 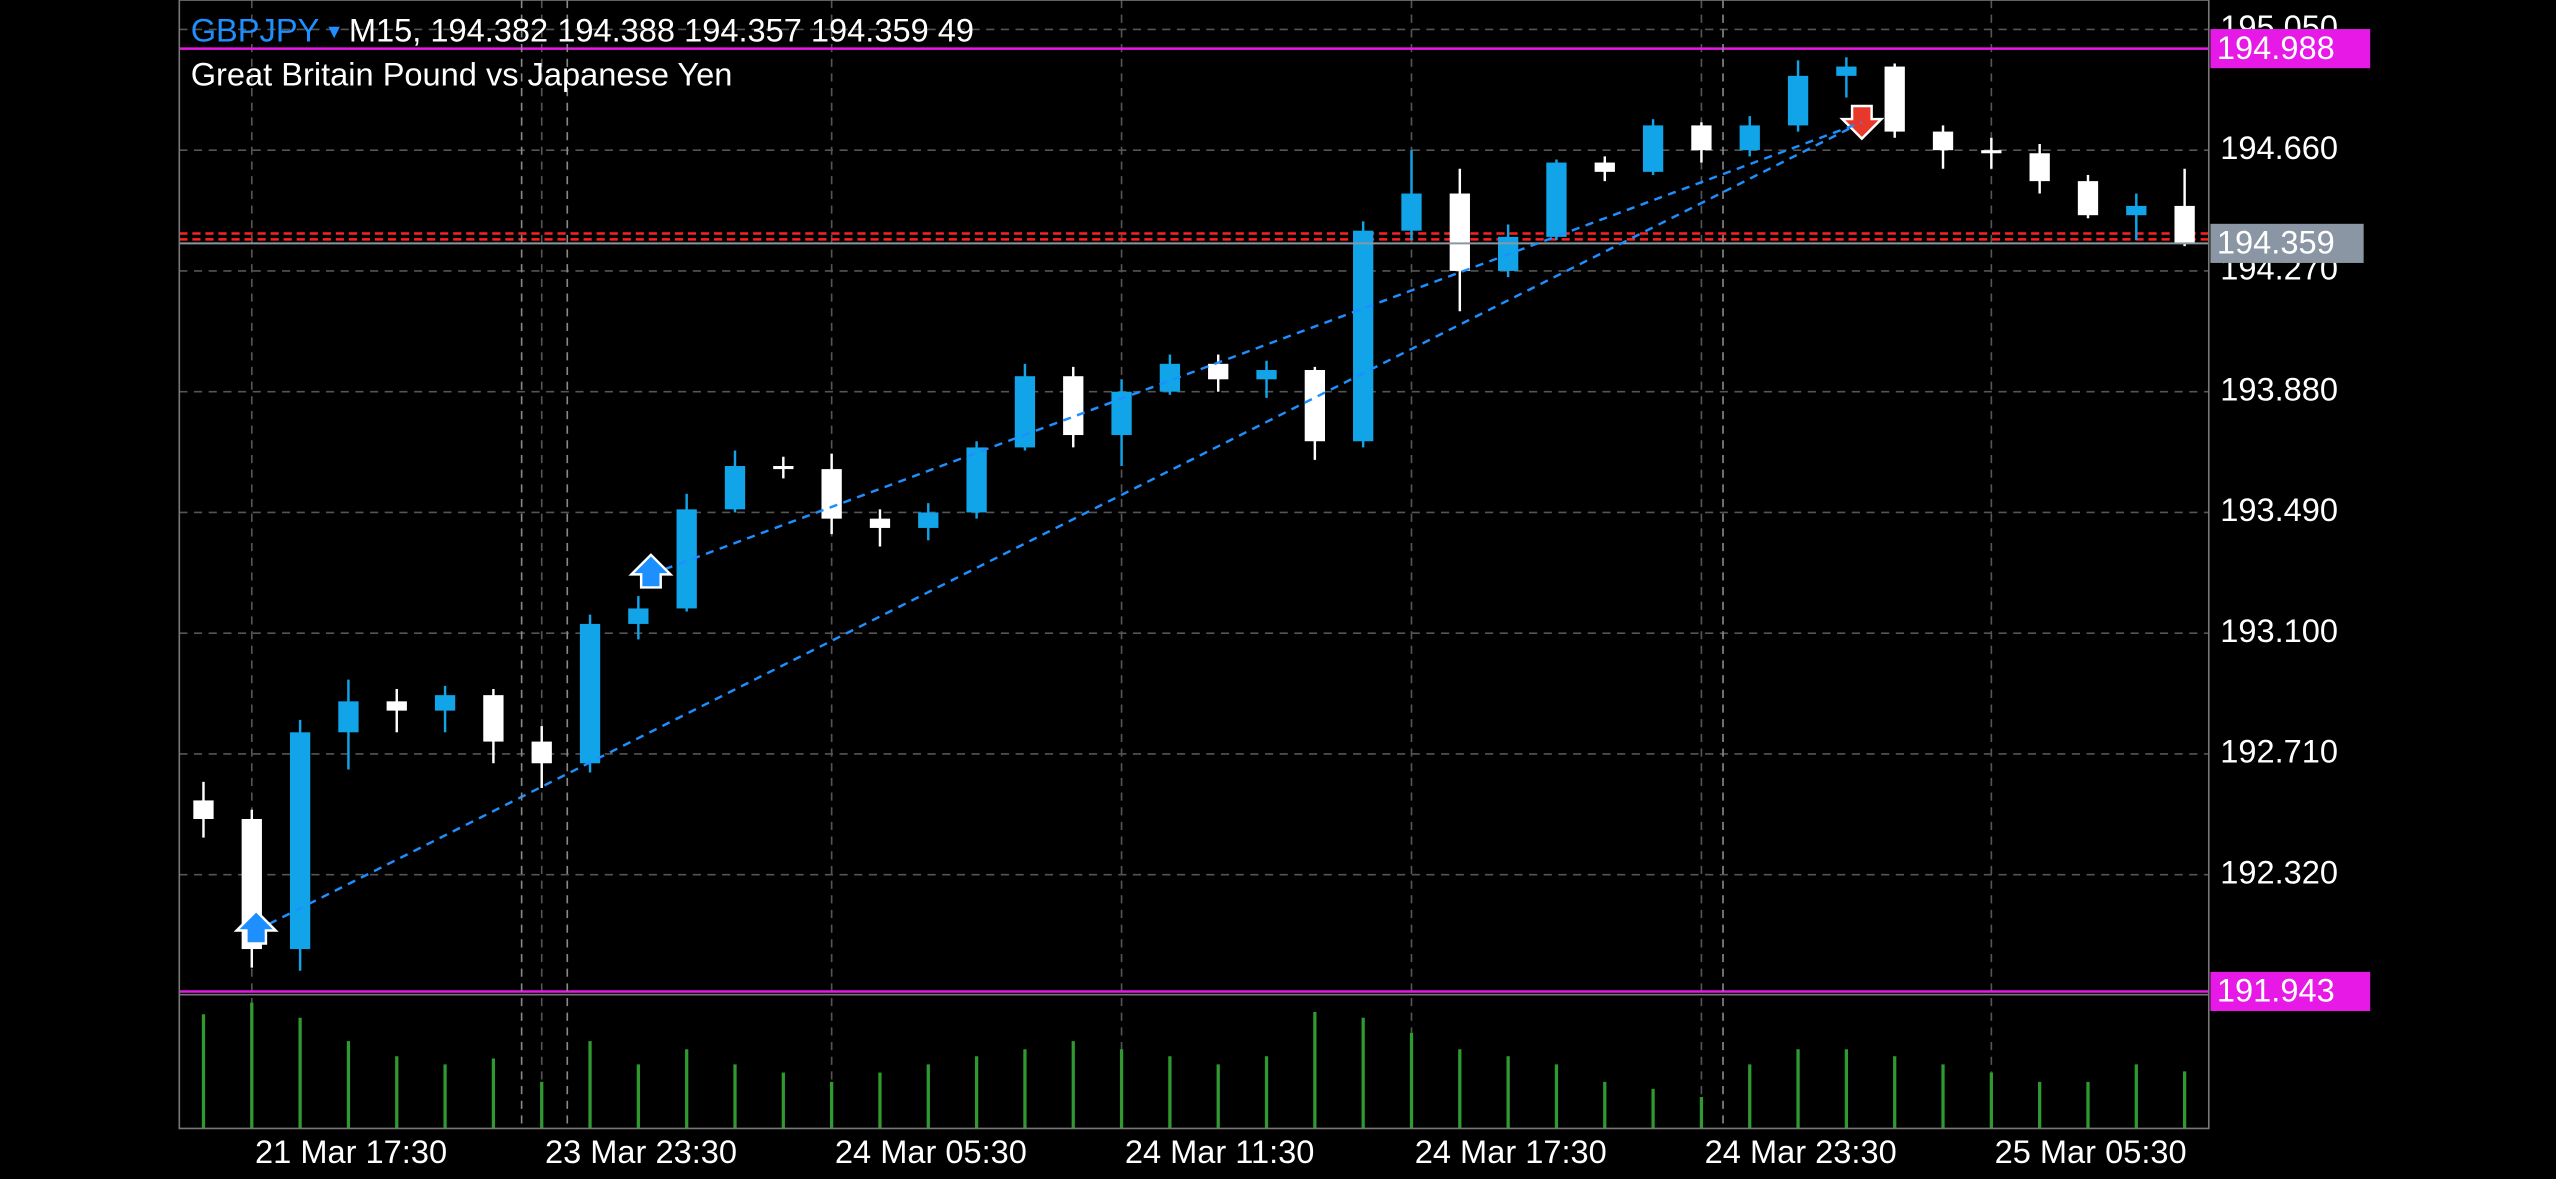 What do you see at coordinates (2279, 509) in the screenshot?
I see `y-tick-label: 193.490` at bounding box center [2279, 509].